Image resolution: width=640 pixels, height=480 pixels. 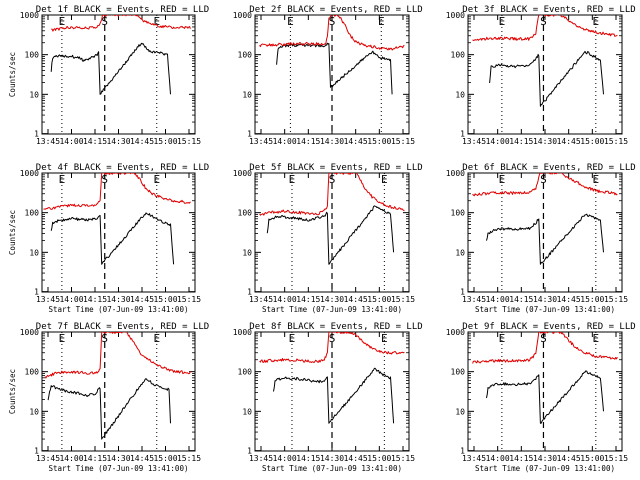 What do you see at coordinates (189, 299) in the screenshot?
I see `chart-4-x-tick-label: 15:15` at bounding box center [189, 299].